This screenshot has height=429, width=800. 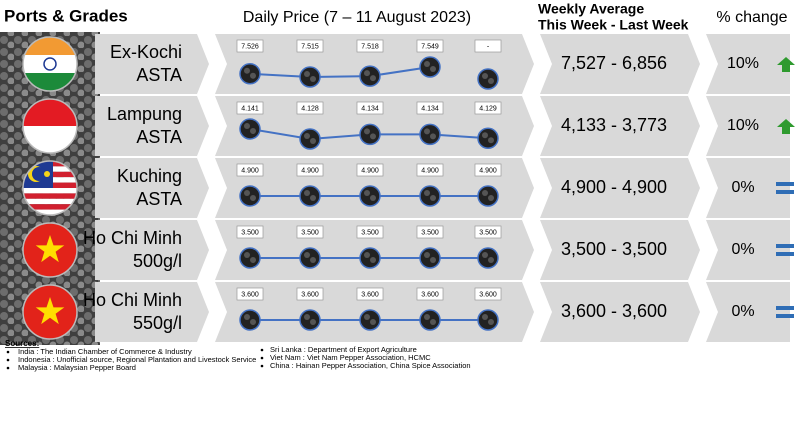 What do you see at coordinates (144, 114) in the screenshot?
I see `port-name: Lampung` at bounding box center [144, 114].